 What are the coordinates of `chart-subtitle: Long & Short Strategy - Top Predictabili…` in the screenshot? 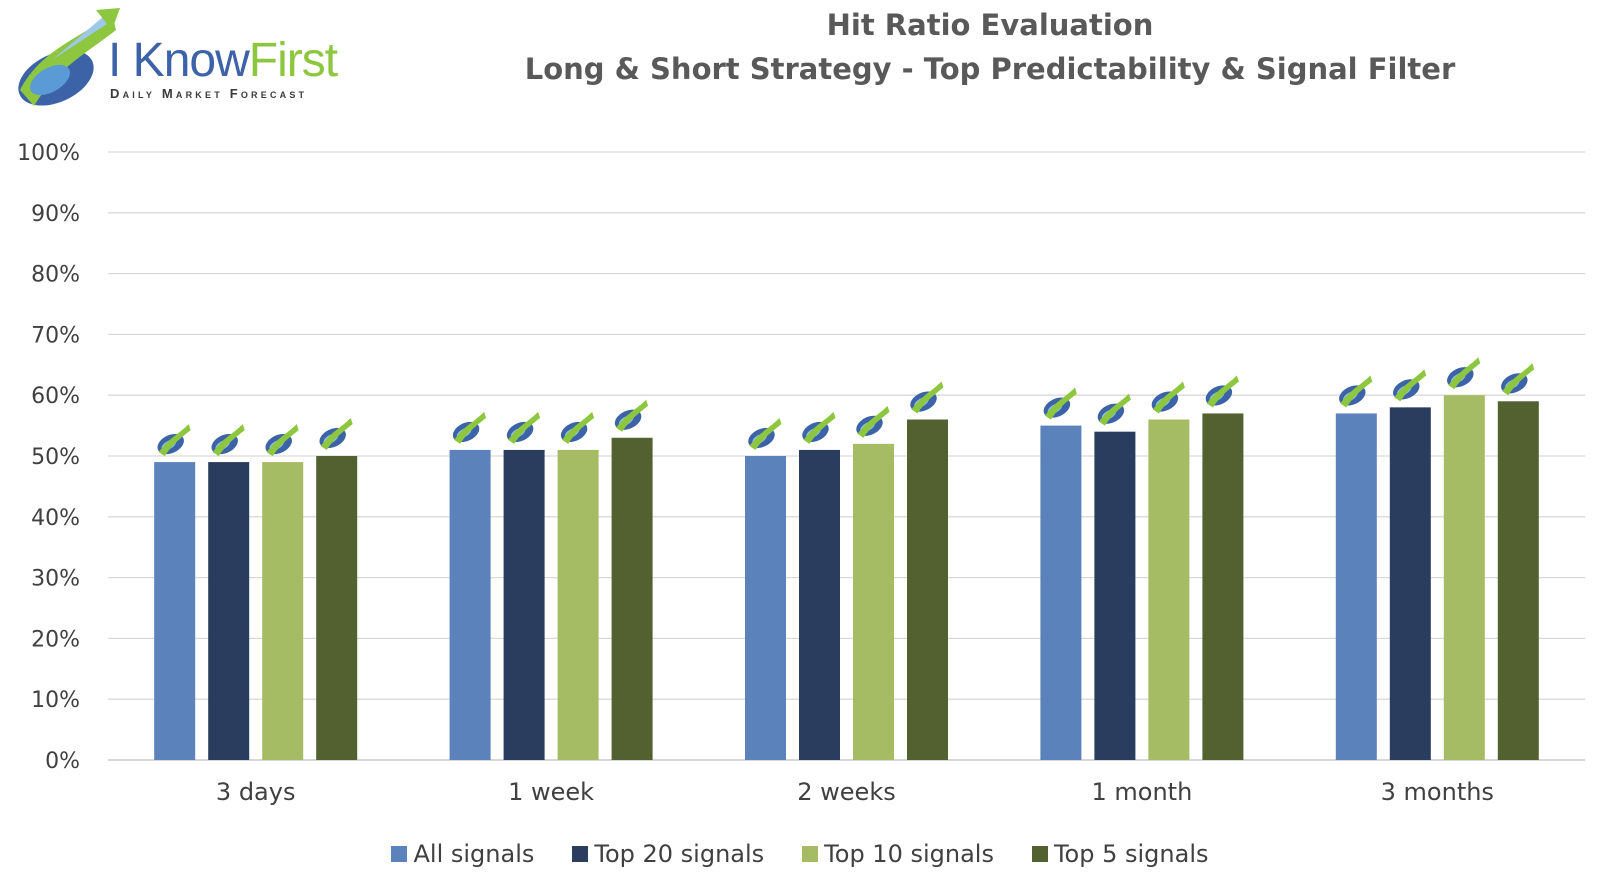 It's located at (990, 69).